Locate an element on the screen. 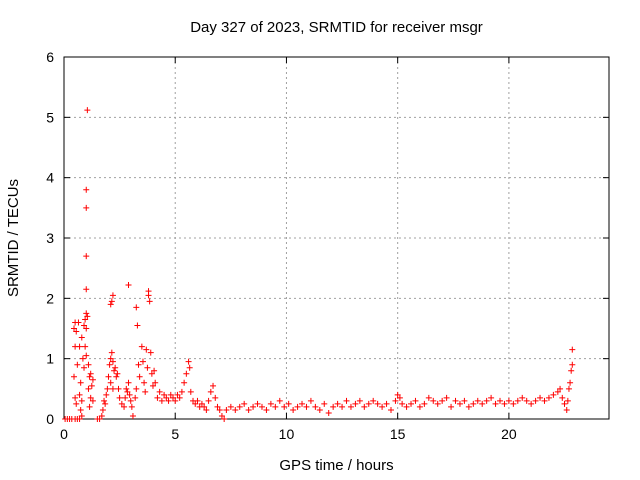 The height and width of the screenshot is (480, 640). x-axis-label: GPS time / hours is located at coordinates (336, 465).